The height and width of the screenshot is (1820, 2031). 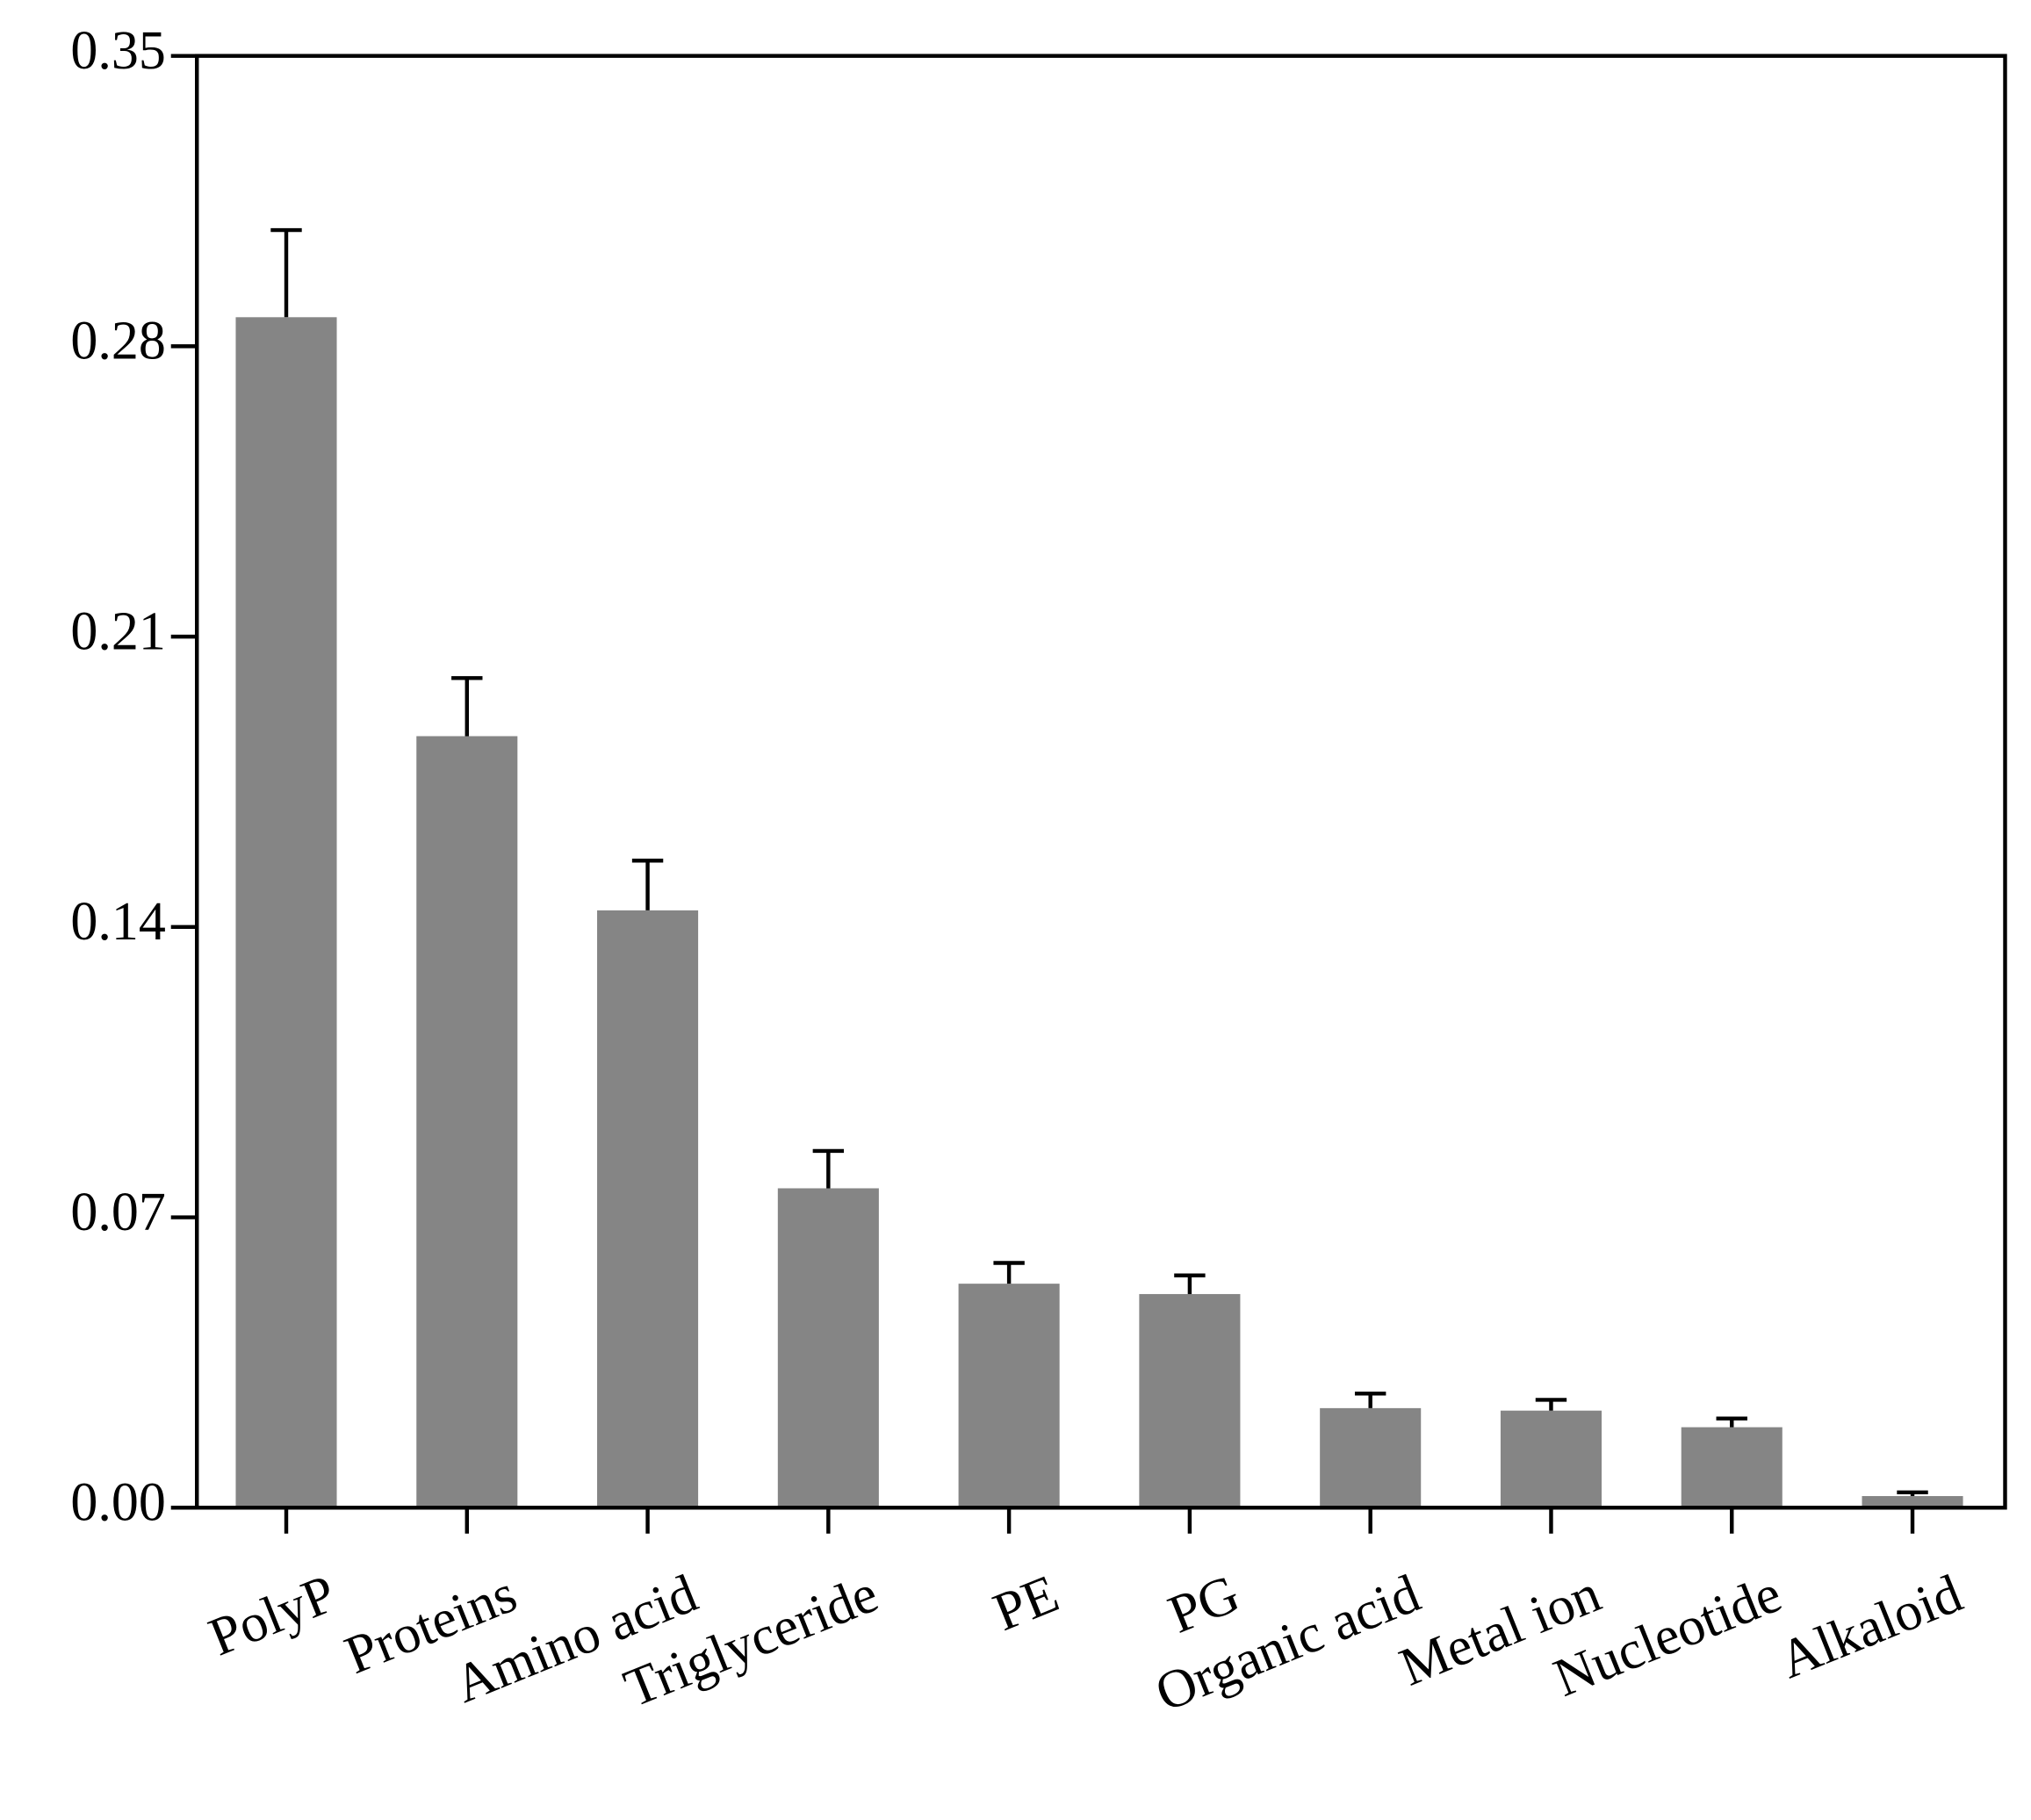 I want to click on x-tick-label: PolyP, so click(x=272, y=1616).